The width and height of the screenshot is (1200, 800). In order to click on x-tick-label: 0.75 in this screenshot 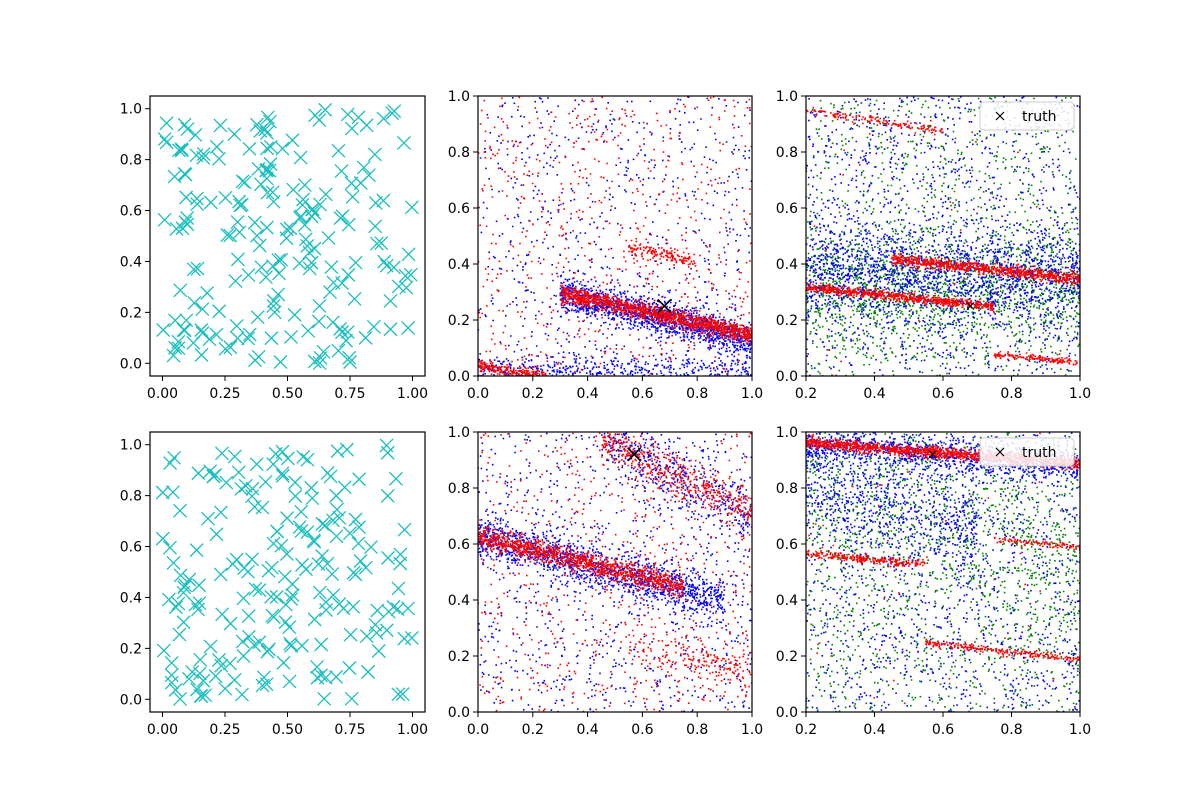, I will do `click(349, 730)`.